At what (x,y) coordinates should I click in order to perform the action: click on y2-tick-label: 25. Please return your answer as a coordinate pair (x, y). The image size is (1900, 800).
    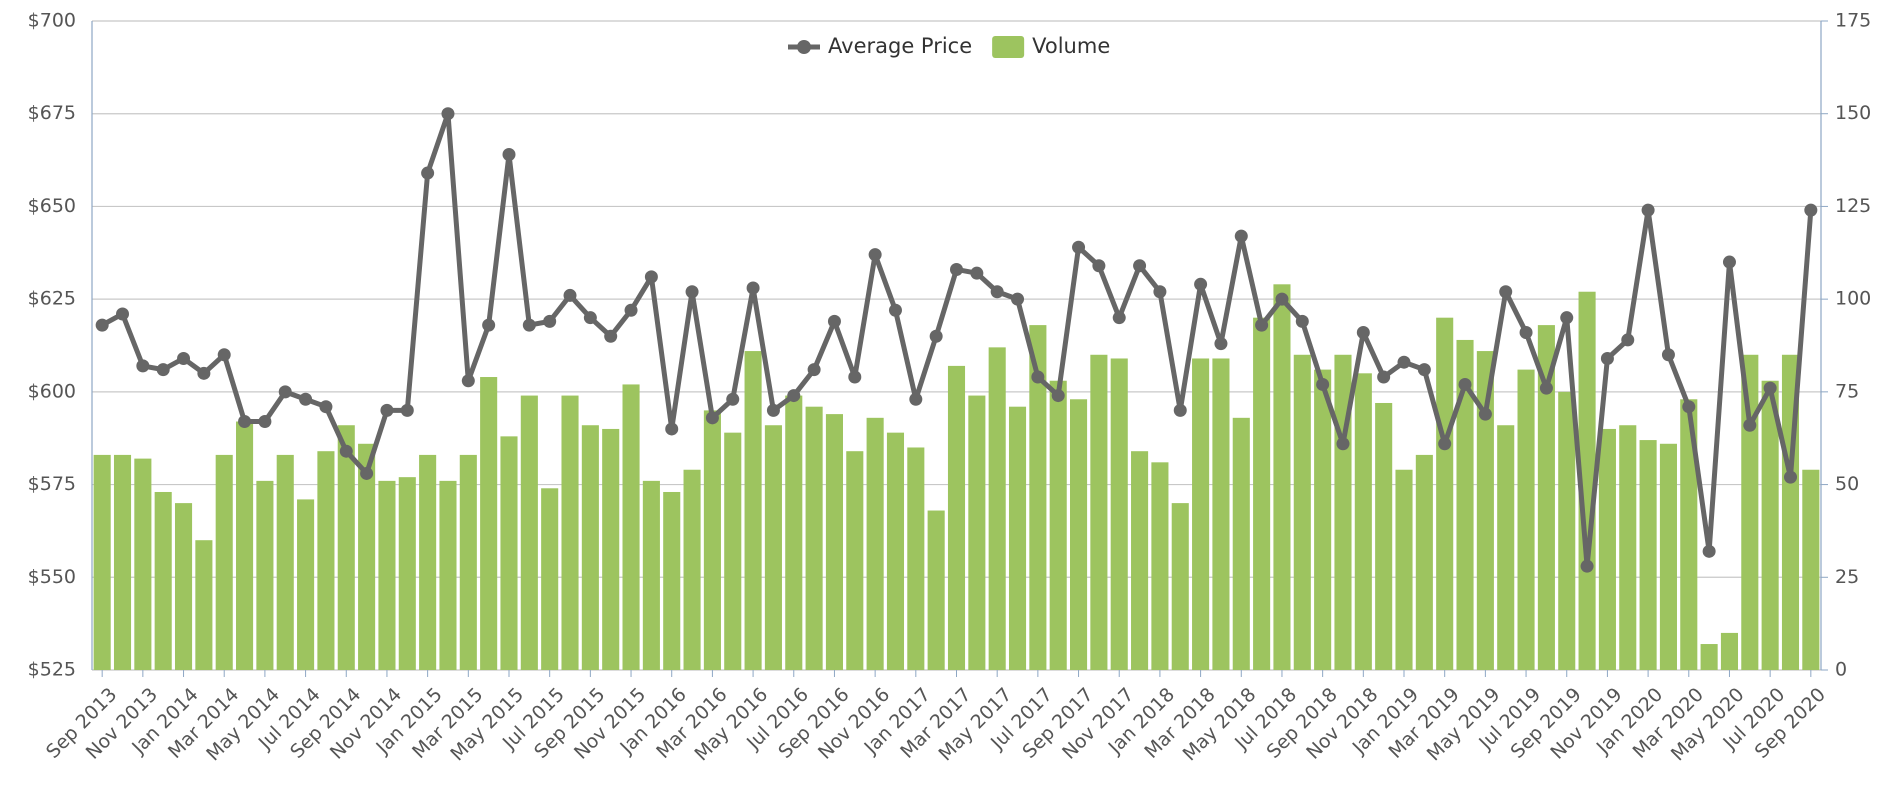
    Looking at the image, I should click on (1847, 577).